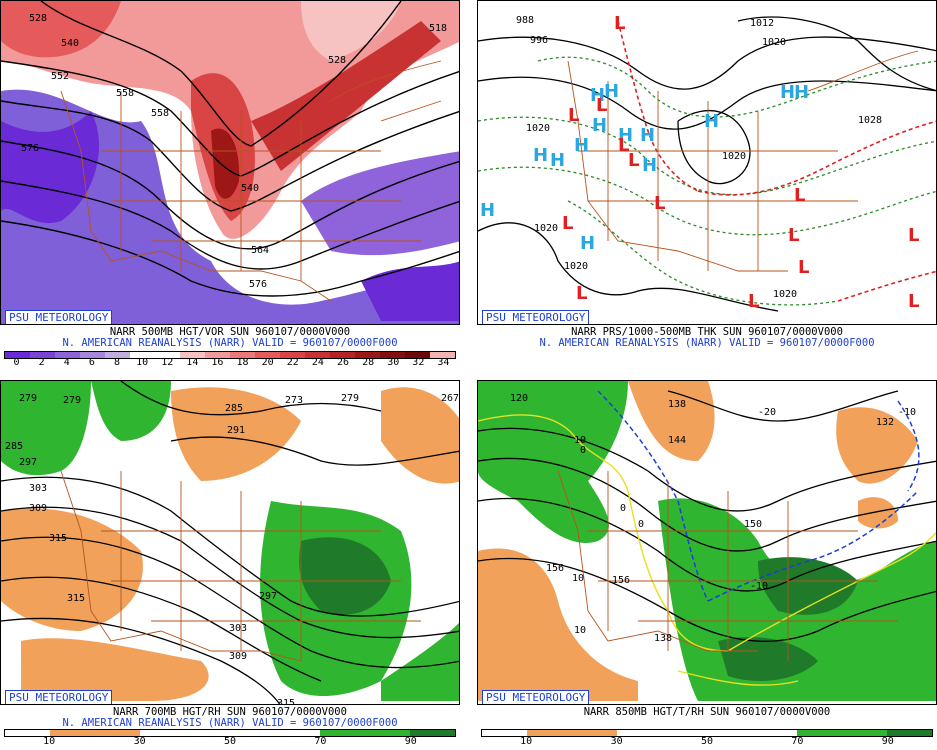 Image resolution: width=937 pixels, height=750 pixels. I want to click on rh700-colorbar-ticks: 10 30 50 70 90, so click(230, 742).